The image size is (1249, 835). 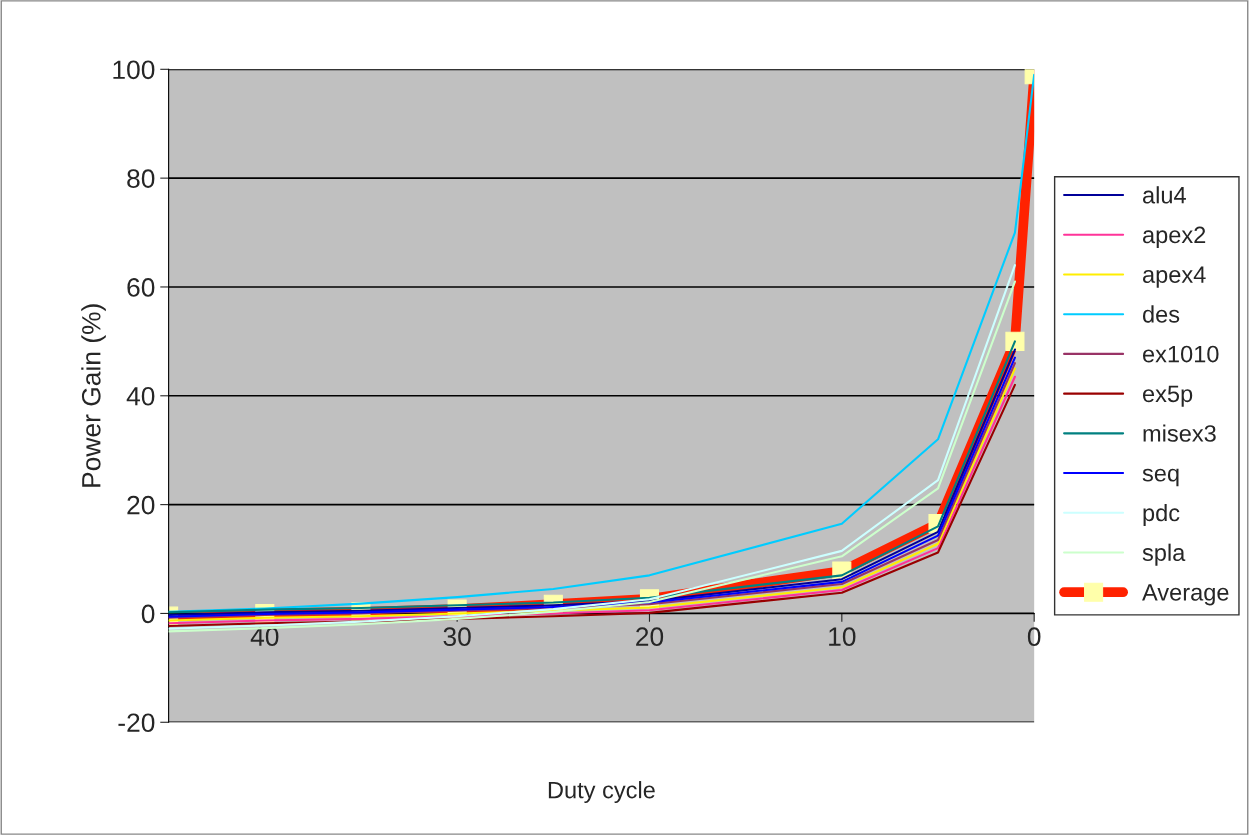 I want to click on legend-label: seq, so click(x=1160, y=477).